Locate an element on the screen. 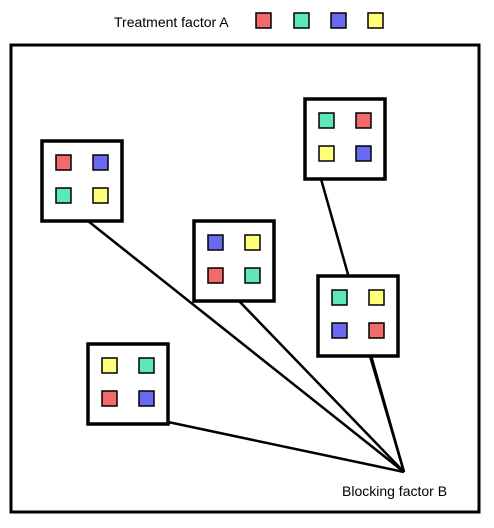 The image size is (494, 528). block-3-cell-treatment-teal is located at coordinates (326, 120).